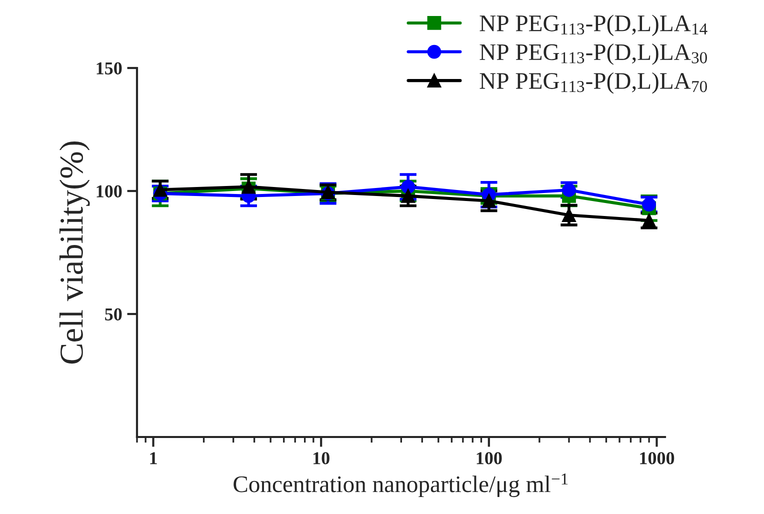  What do you see at coordinates (153, 458) in the screenshot?
I see `x-tick-label: 1` at bounding box center [153, 458].